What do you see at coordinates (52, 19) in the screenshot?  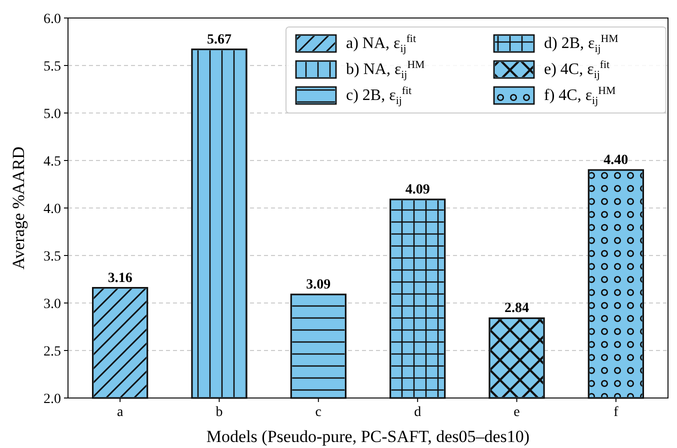 I see `y-tick-label: 6.0` at bounding box center [52, 19].